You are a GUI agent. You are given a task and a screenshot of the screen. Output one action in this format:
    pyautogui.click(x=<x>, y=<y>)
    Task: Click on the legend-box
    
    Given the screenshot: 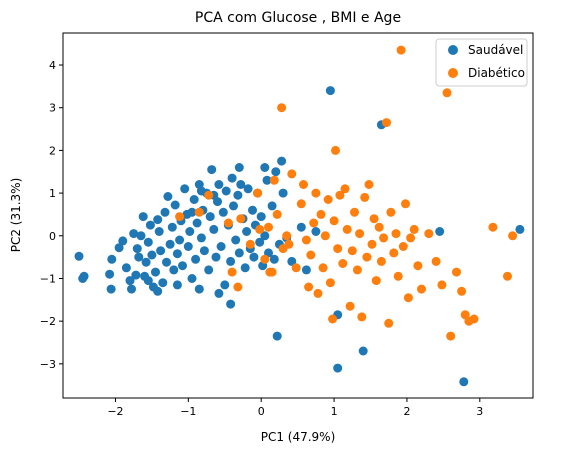 What is the action you would take?
    pyautogui.click(x=481, y=62)
    